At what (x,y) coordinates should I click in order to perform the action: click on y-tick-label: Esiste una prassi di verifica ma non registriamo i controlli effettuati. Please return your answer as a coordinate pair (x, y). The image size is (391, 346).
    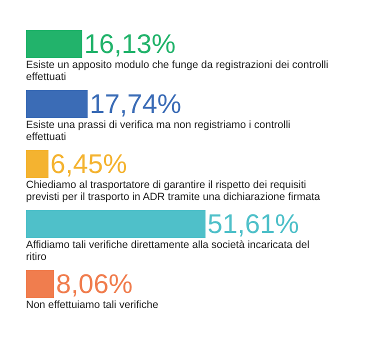
    Looking at the image, I should click on (158, 131).